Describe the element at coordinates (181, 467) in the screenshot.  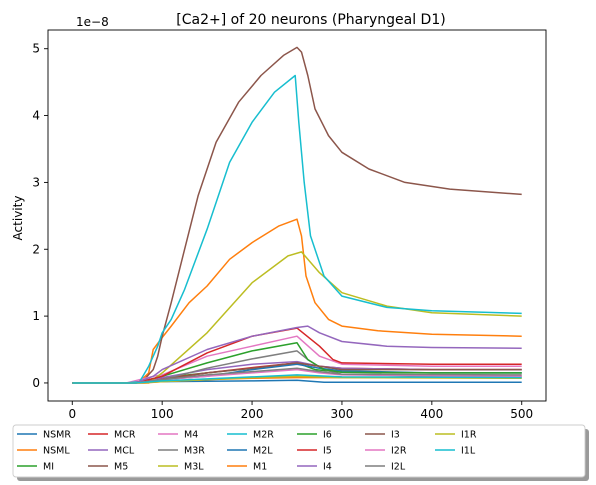
I see `legend-item-m3l: M3L` at that location.